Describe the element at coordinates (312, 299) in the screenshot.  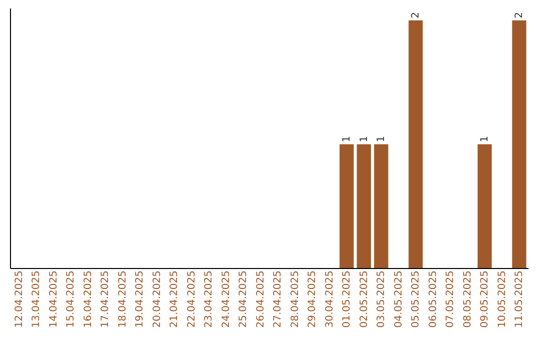
I see `x-tick-label: 29.04.2025` at that location.